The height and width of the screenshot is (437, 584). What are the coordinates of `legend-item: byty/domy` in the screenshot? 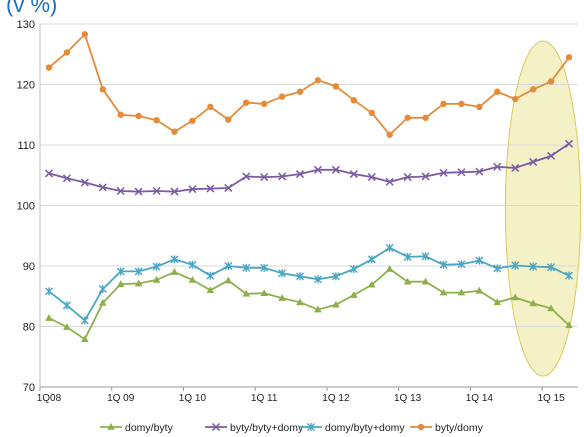 It's located at (447, 428).